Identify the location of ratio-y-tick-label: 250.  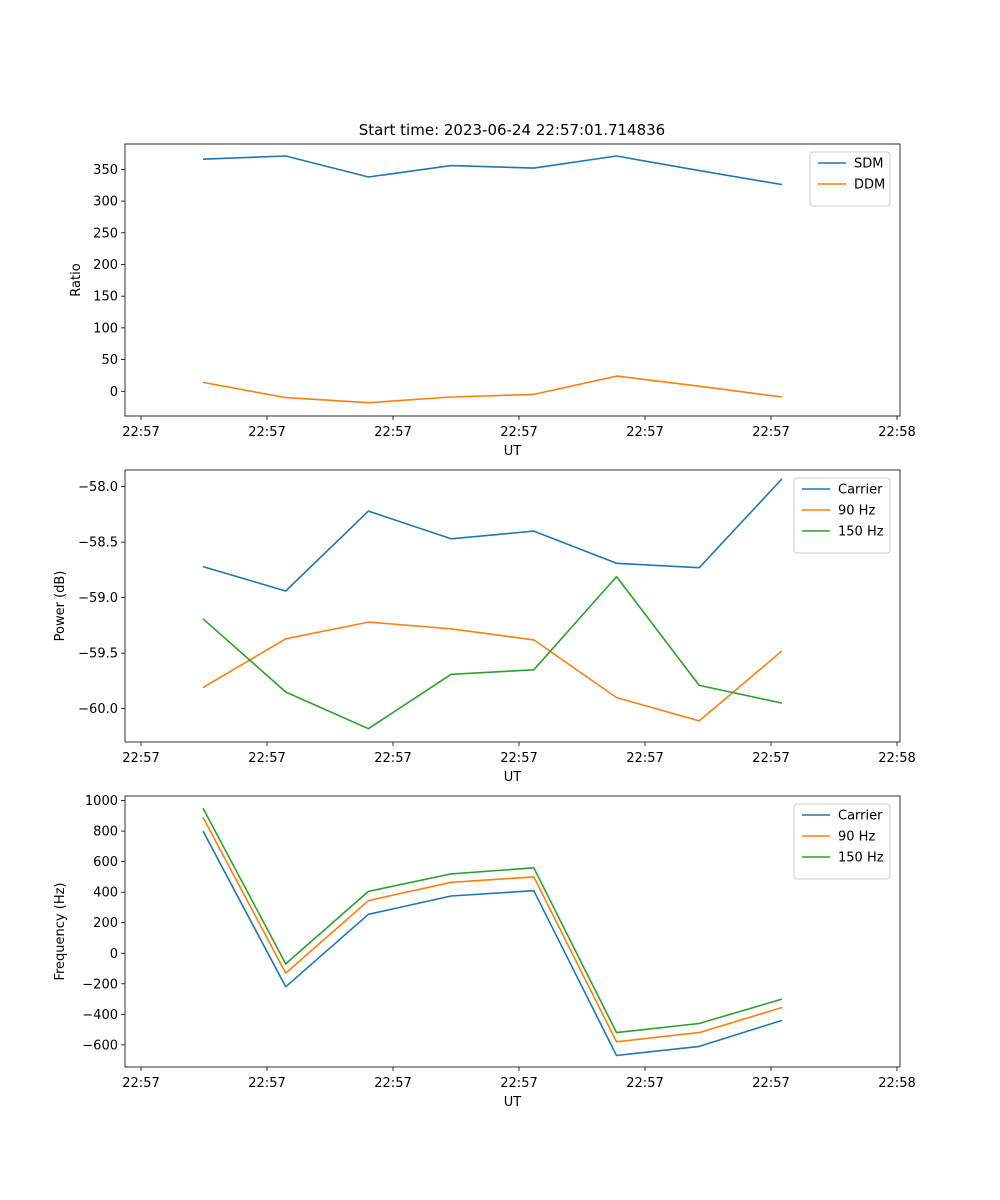
(105, 233).